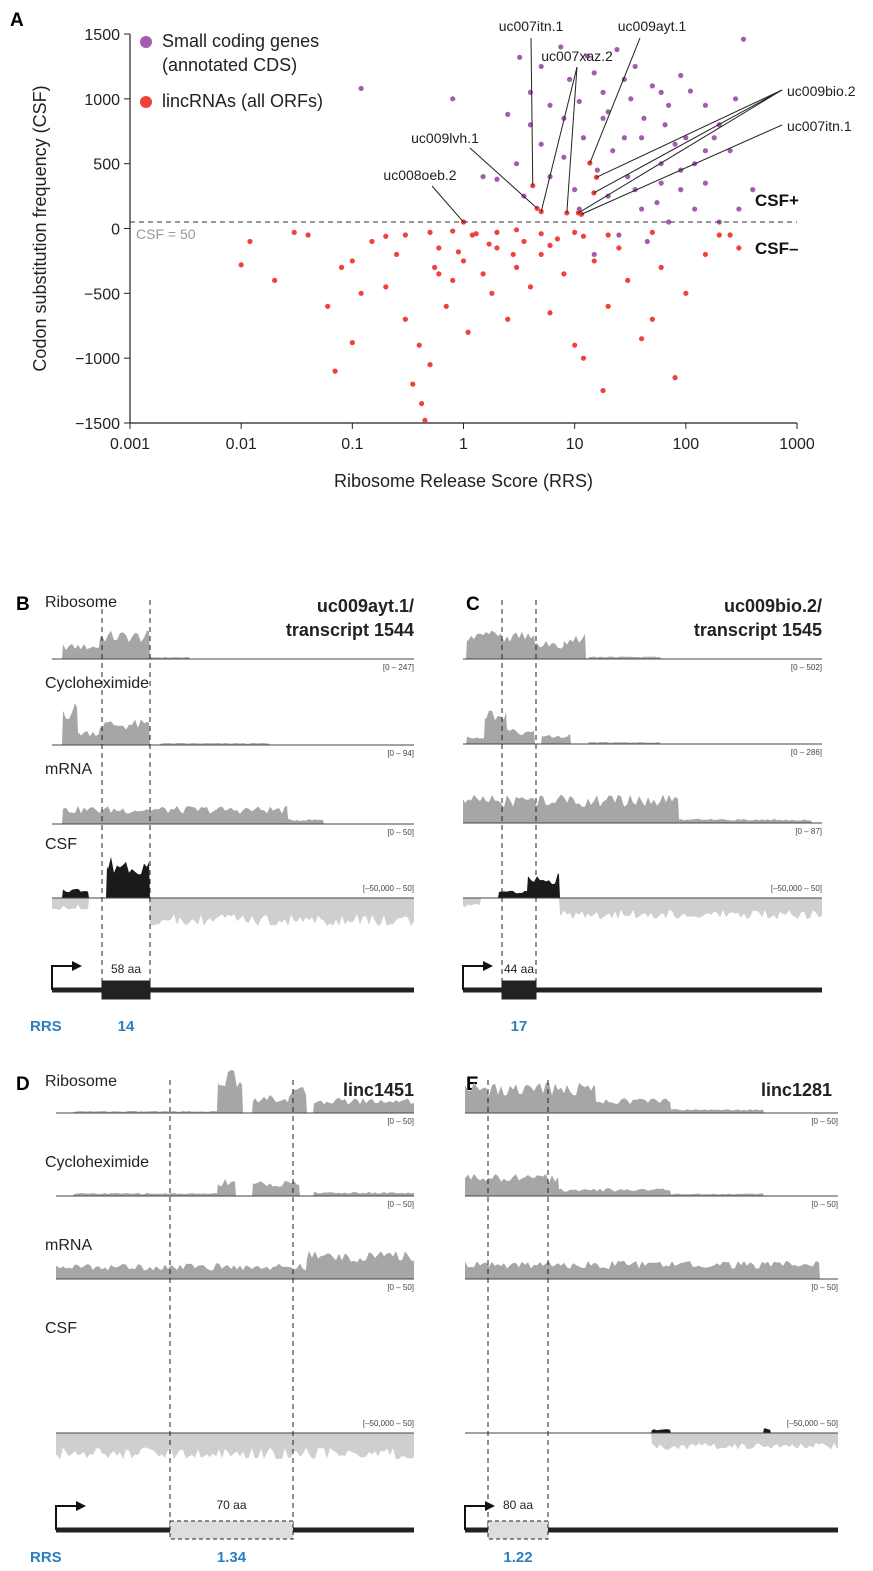 This screenshot has width=873, height=1571. Describe the element at coordinates (102, 100) in the screenshot. I see `y-tick-label: 1000` at that location.